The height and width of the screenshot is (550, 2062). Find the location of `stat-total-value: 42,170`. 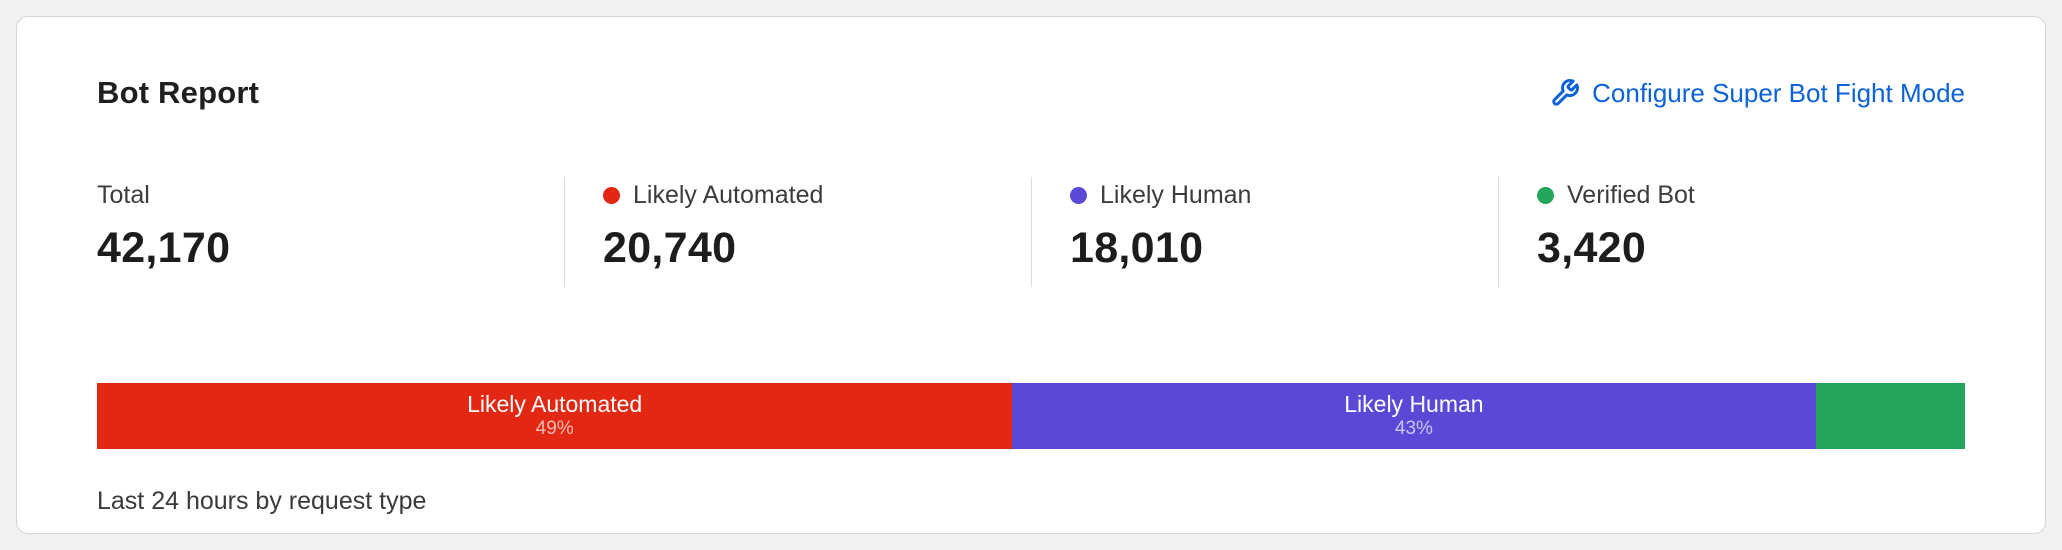

stat-total-value: 42,170 is located at coordinates (164, 248).